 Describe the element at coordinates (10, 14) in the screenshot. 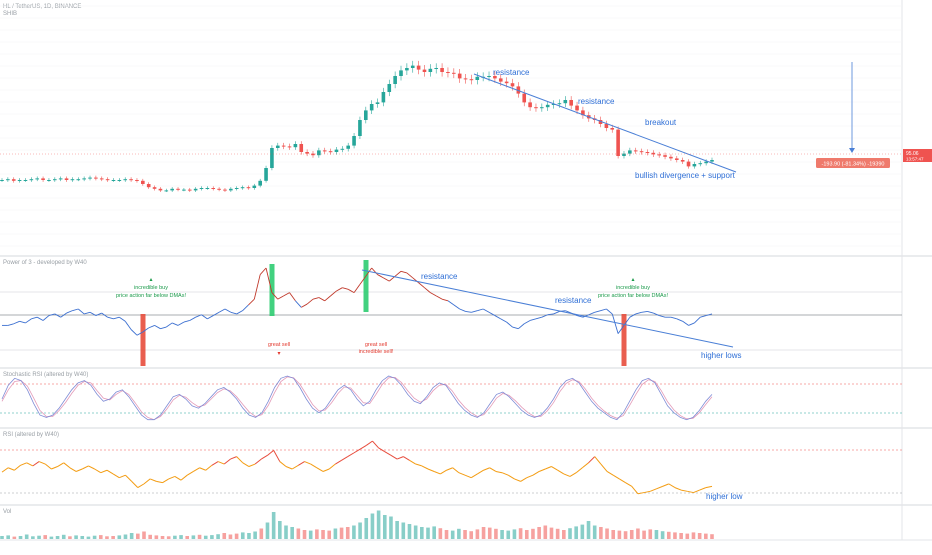

I see `symbol-subtitle: SHIB` at that location.